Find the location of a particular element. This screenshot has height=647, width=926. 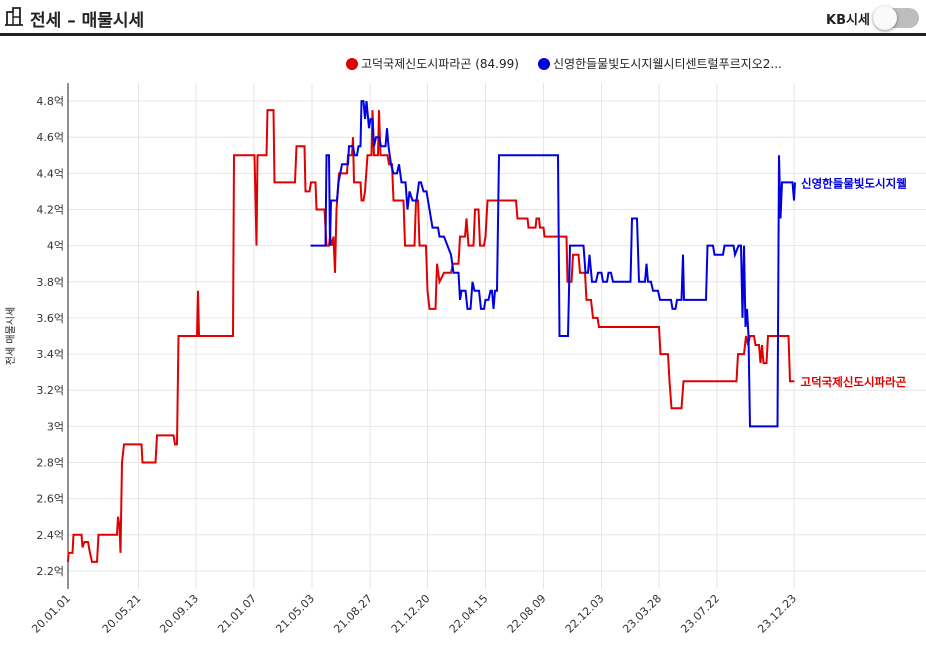

x-tick-label: 21.01.07 is located at coordinates (237, 614).